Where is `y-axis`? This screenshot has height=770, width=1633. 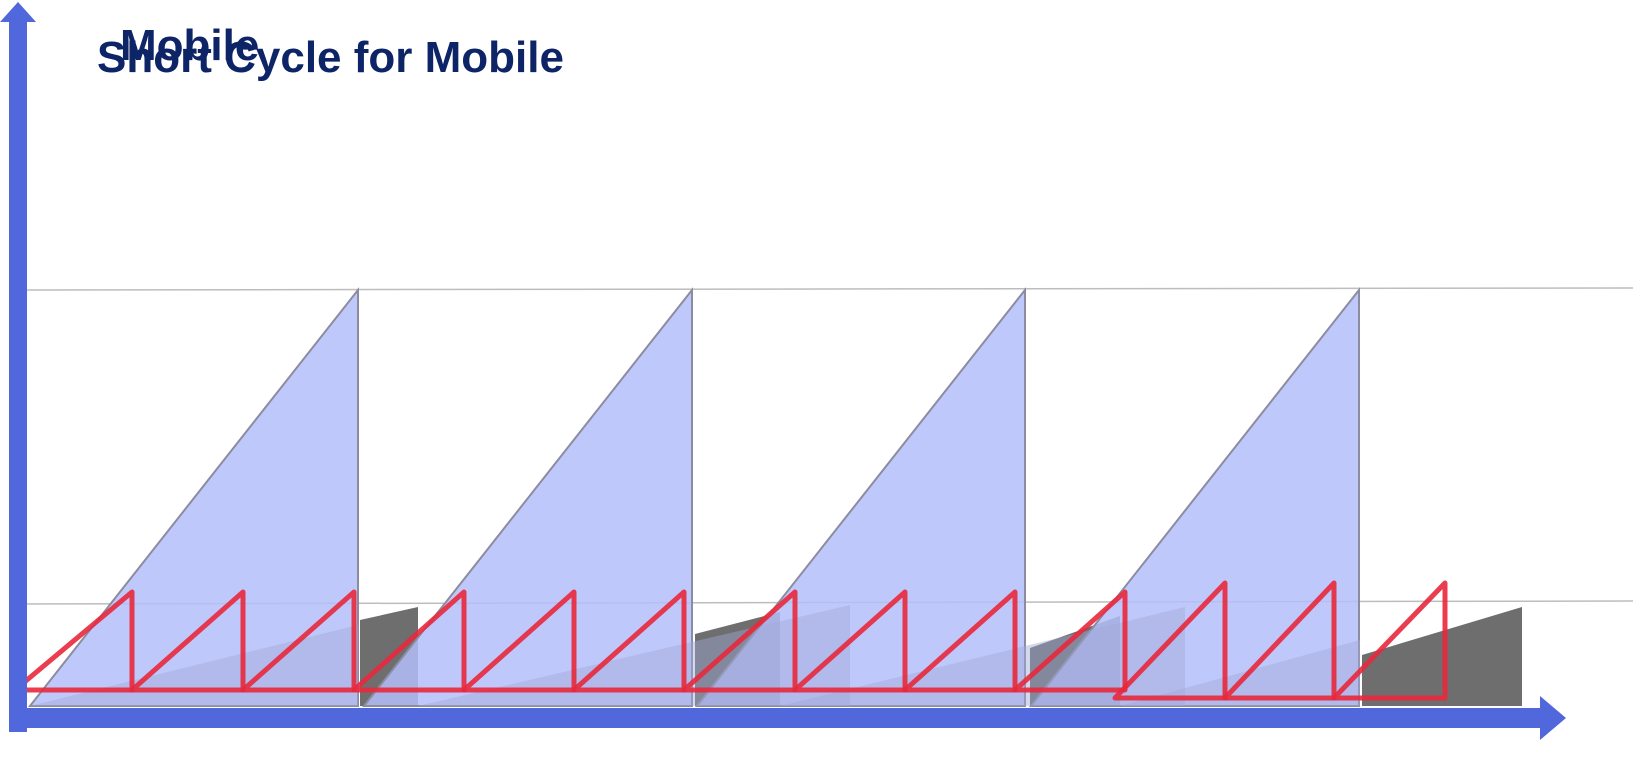
y-axis is located at coordinates (18, 376).